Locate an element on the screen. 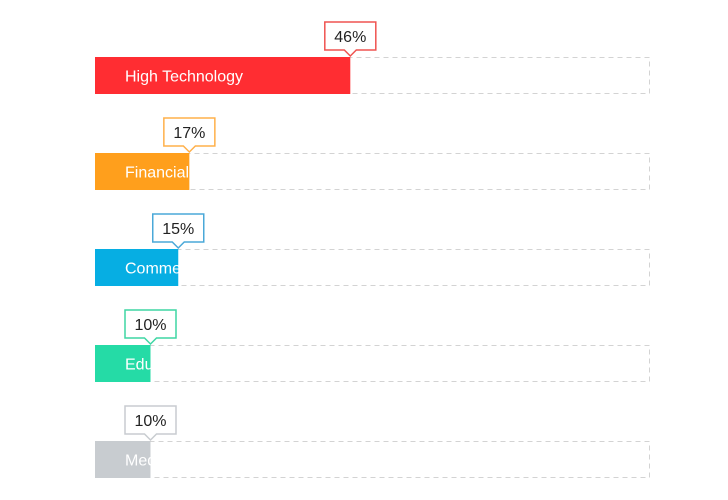 Image resolution: width=728 pixels, height=500 pixels. bar-category-label: Media & Entertainment is located at coordinates (206, 461).